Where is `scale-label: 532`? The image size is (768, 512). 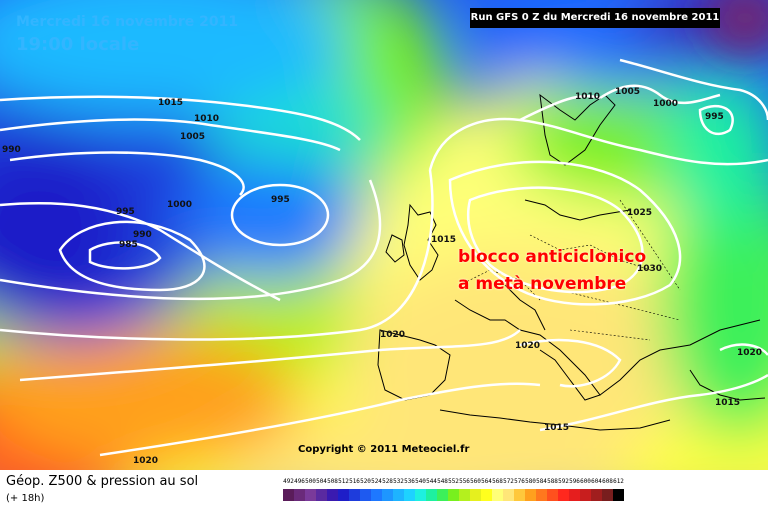
scale-label: 532 is located at coordinates (398, 481).